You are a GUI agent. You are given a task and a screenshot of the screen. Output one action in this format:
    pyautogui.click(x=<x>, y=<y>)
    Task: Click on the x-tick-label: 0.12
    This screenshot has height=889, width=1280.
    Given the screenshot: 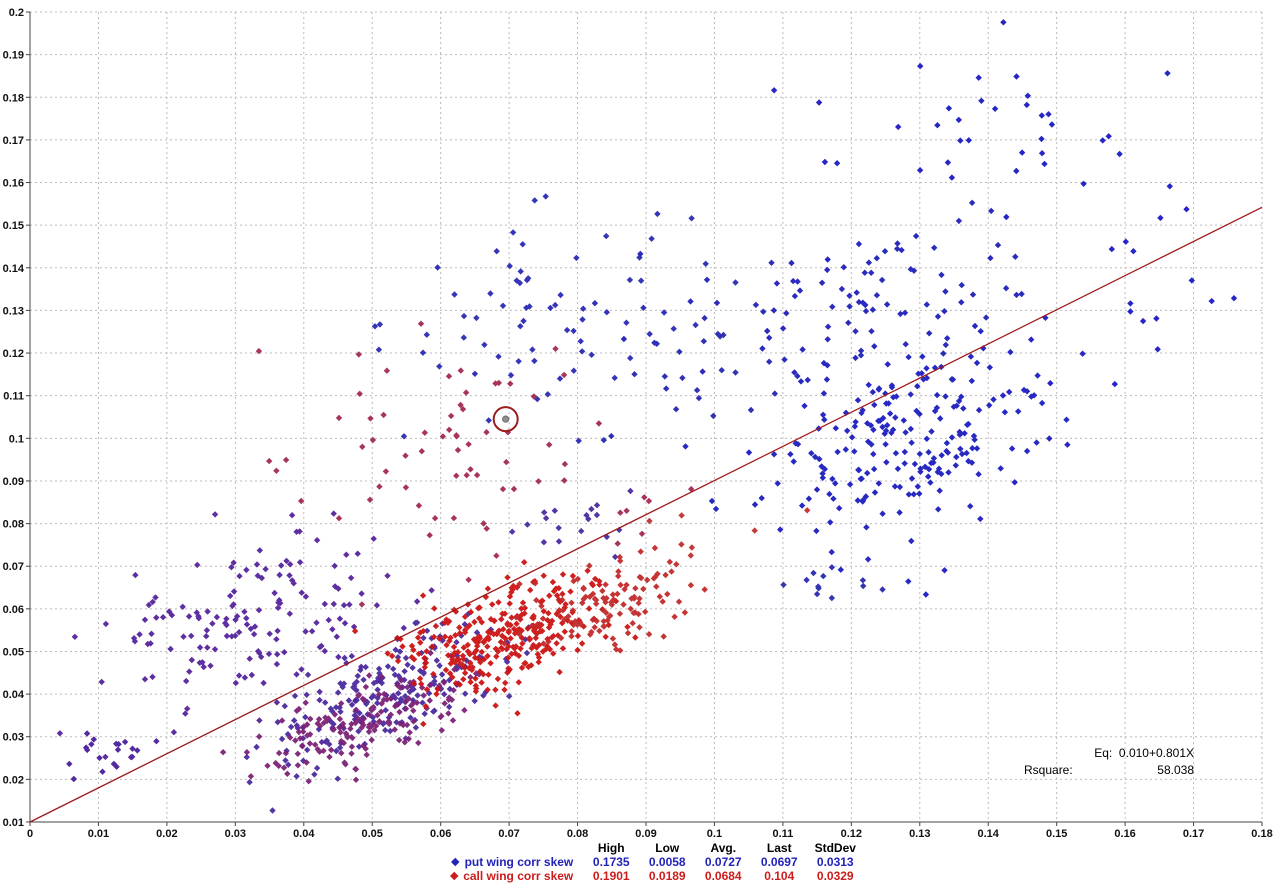 What is the action you would take?
    pyautogui.click(x=851, y=834)
    